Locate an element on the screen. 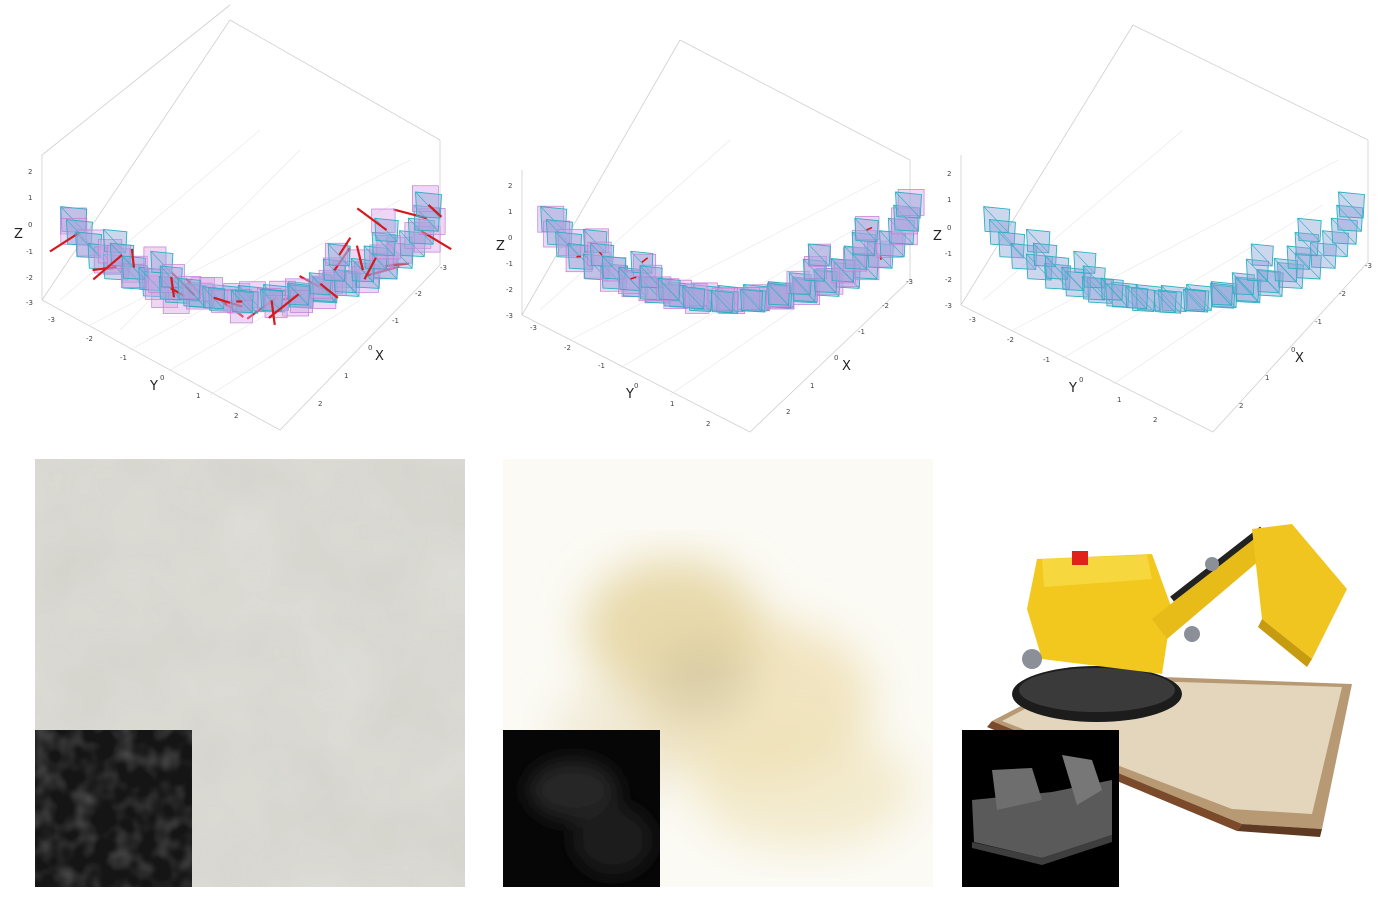 This screenshot has height=902, width=1384. x-tick: -3 is located at coordinates (1368, 266).